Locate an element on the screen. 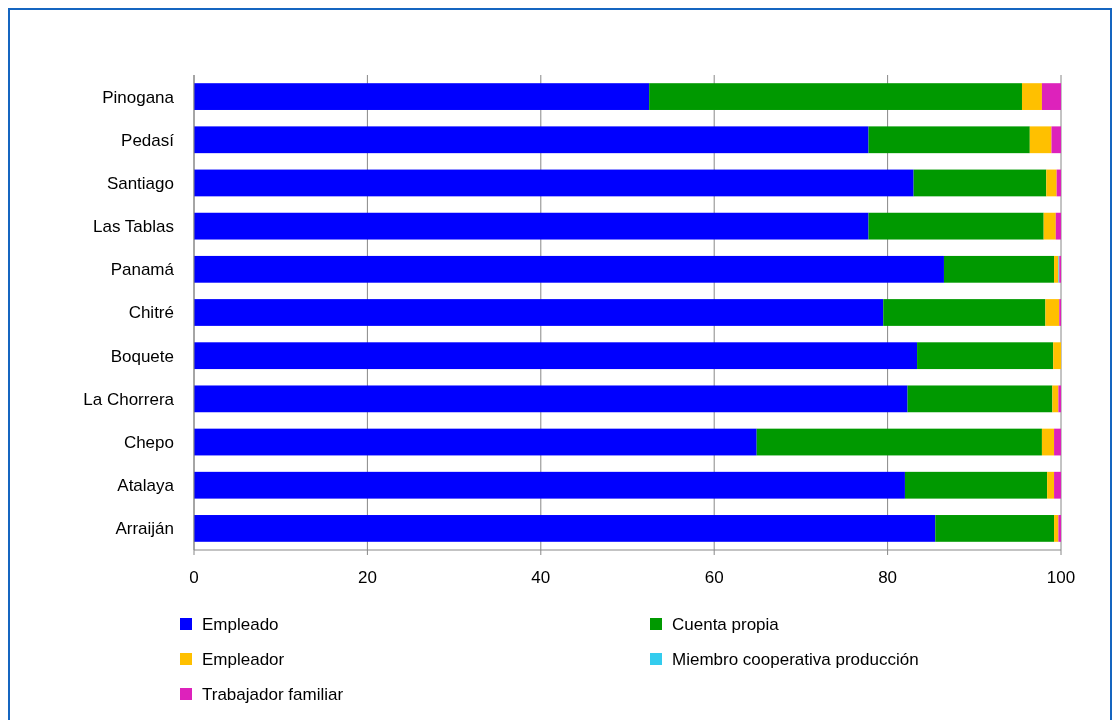 The image size is (1112, 720). legend-label: Empleado is located at coordinates (240, 624).